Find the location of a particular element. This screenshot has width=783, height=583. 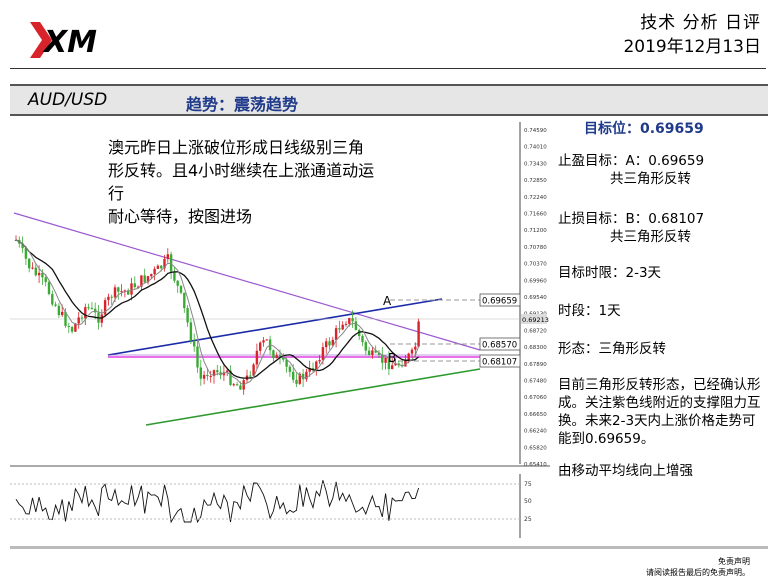

price-tick-label: 0.69960 is located at coordinates (535, 281).